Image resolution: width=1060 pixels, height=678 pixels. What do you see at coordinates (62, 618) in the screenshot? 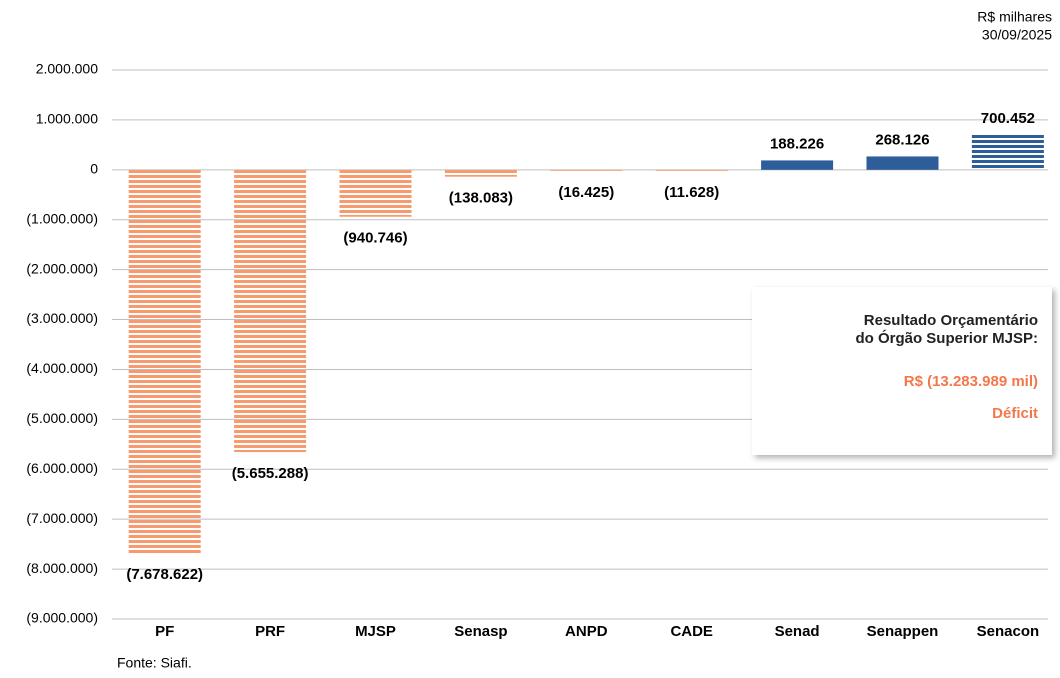
I see `y-tick-label: (9.000.000)` at bounding box center [62, 618].